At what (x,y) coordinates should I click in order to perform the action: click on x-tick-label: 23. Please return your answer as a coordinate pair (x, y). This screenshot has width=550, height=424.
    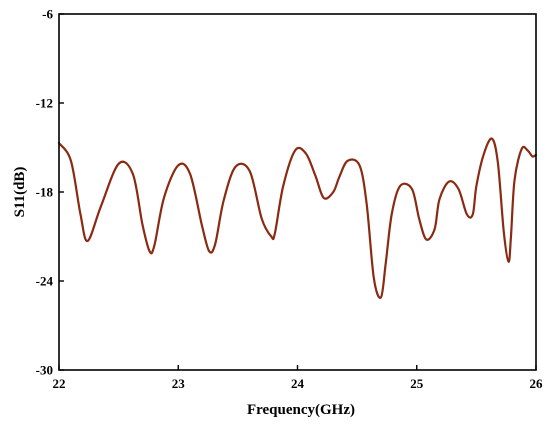
    Looking at the image, I should click on (179, 383).